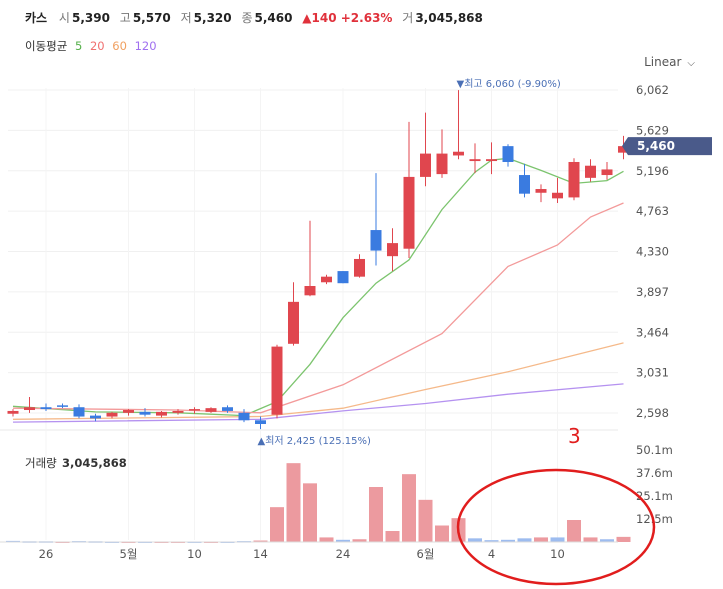 The height and width of the screenshot is (589, 723). What do you see at coordinates (691, 63) in the screenshot?
I see `chevron-down-icon: ⌵` at bounding box center [691, 63].